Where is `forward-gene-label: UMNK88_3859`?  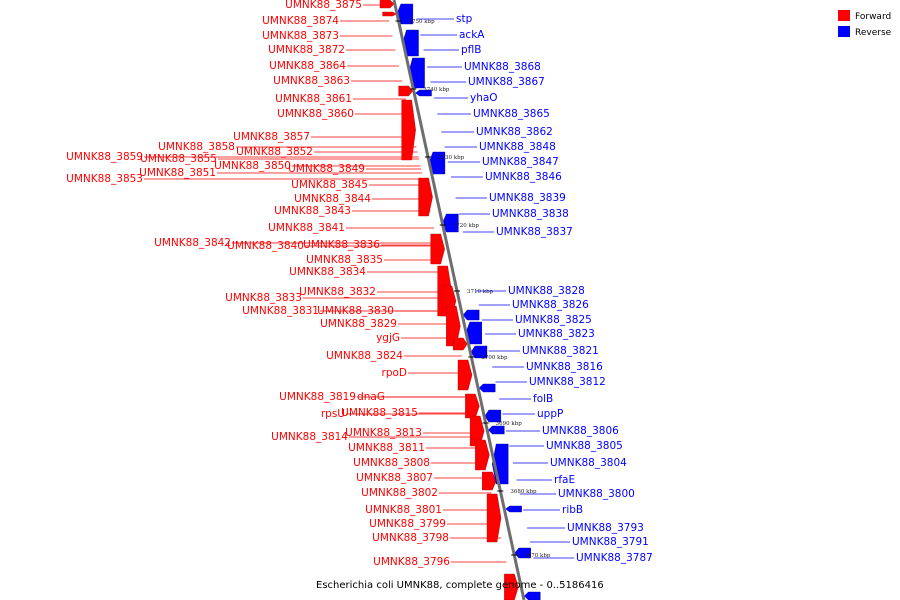
forward-gene-label: UMNK88_3859 is located at coordinates (104, 157).